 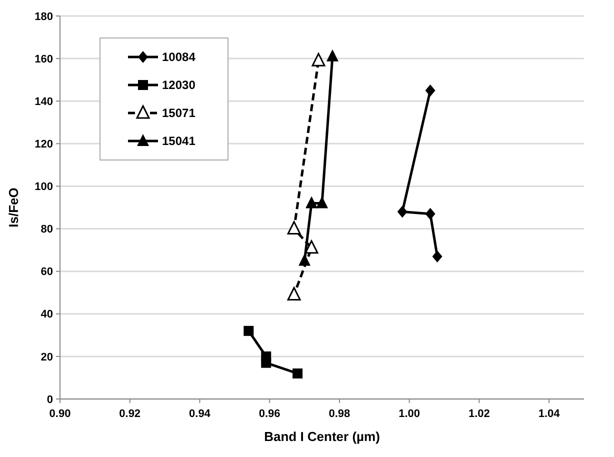 What do you see at coordinates (479, 414) in the screenshot?
I see `x-tick-label: 1.02` at bounding box center [479, 414].